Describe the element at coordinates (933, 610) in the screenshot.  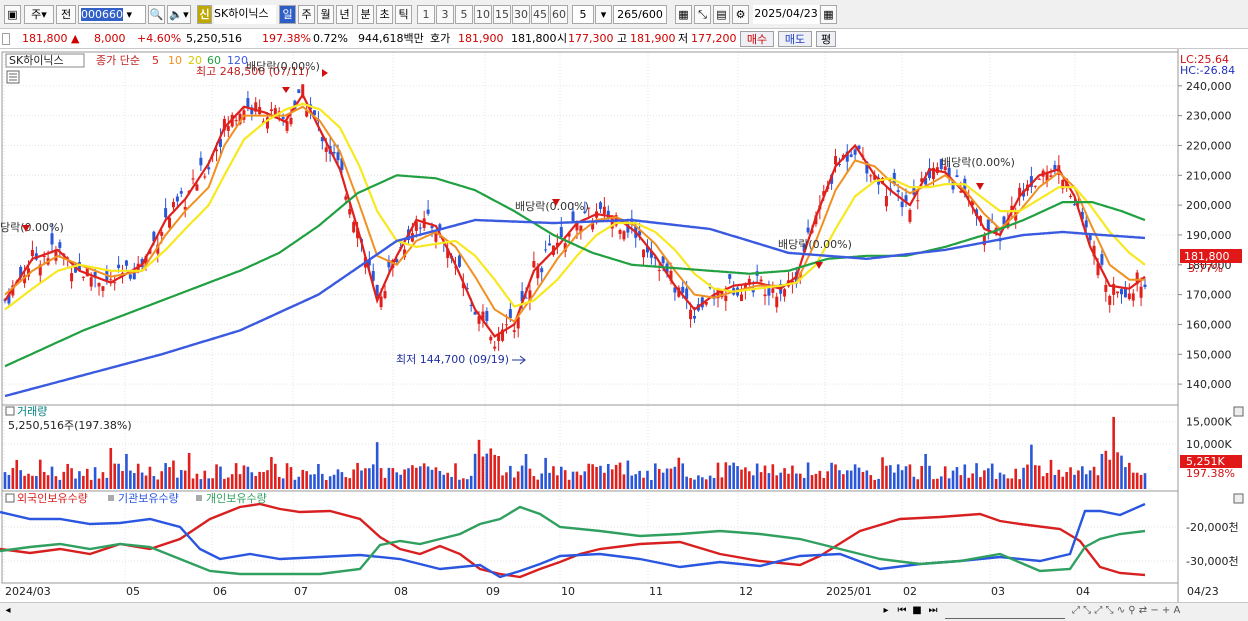
I see `last-page-icon: ⏭` at that location.